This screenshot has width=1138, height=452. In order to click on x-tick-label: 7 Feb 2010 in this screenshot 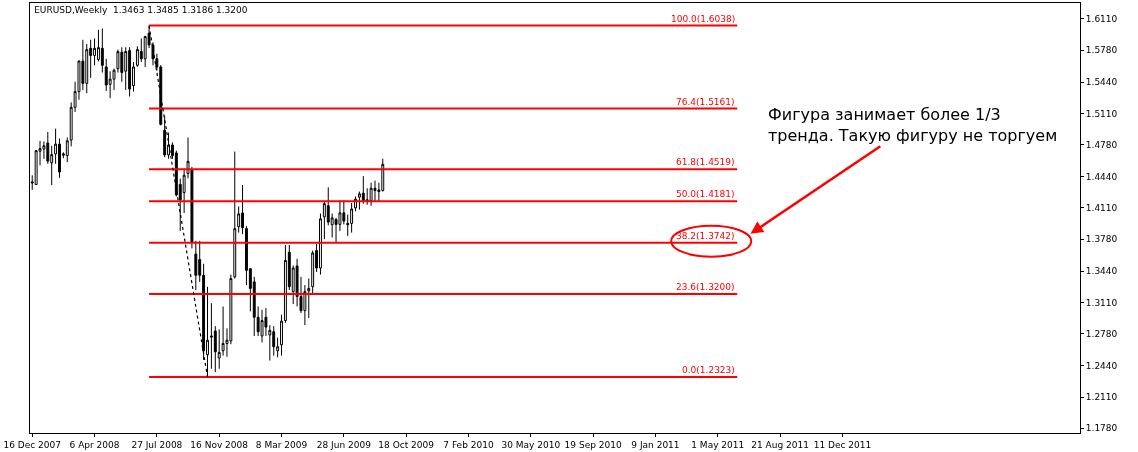, I will do `click(468, 444)`.